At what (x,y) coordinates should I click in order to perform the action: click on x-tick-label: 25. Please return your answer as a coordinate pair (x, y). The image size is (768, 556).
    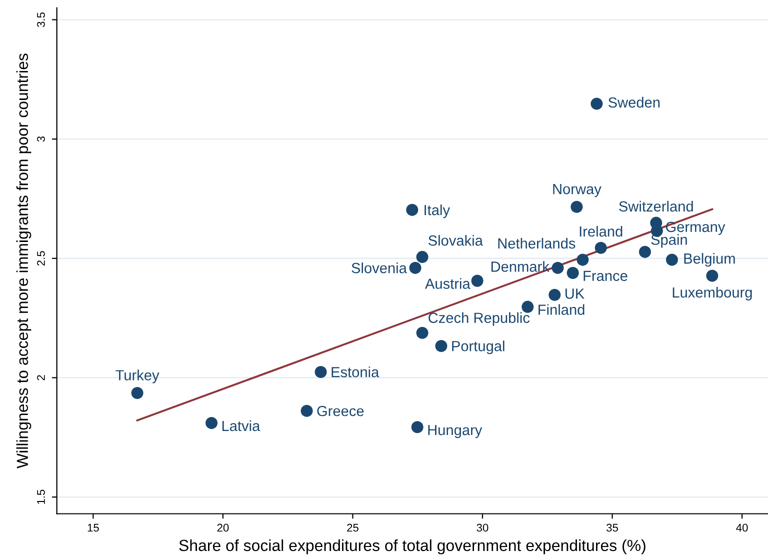
    Looking at the image, I should click on (352, 528).